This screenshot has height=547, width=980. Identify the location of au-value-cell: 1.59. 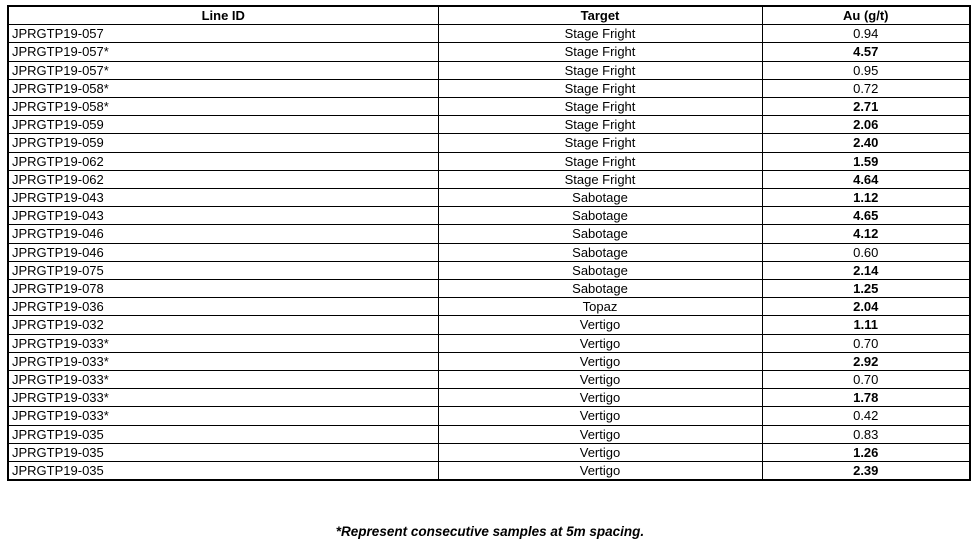
(866, 161).